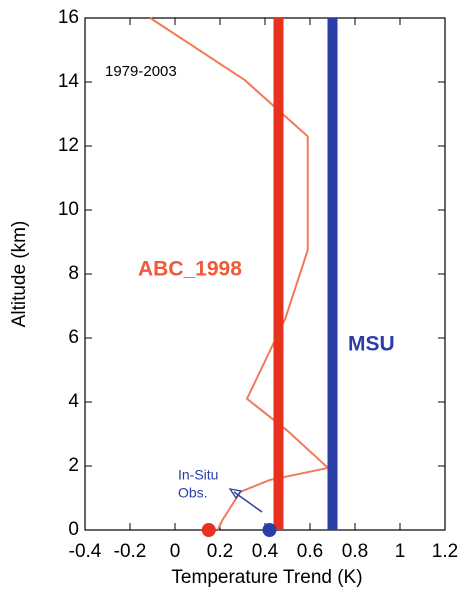  What do you see at coordinates (68, 209) in the screenshot?
I see `y-tick-label: 10` at bounding box center [68, 209].